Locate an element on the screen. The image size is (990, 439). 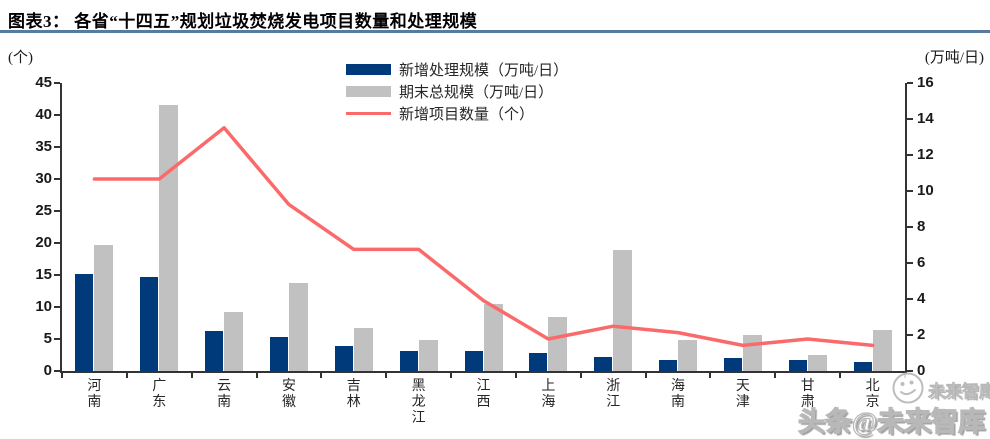
y-axis-left-tick-label: 10 is located at coordinates (43, 306).